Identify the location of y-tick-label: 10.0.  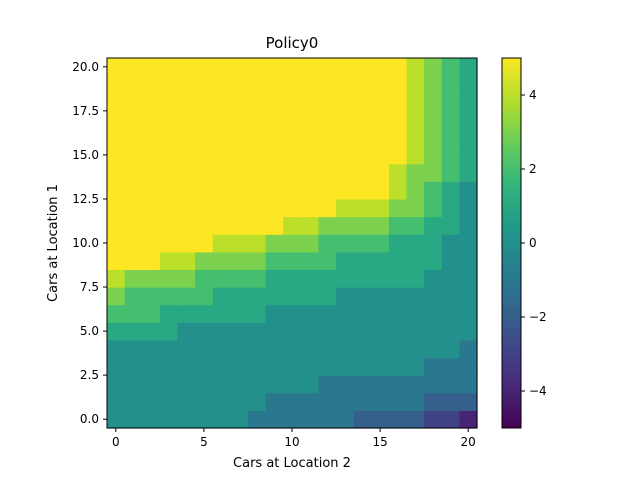
(85, 243).